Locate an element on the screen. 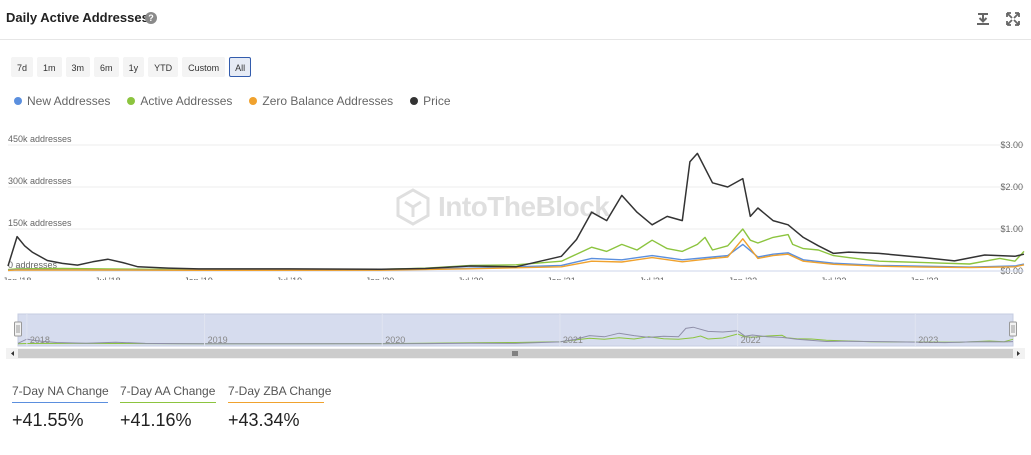 This screenshot has width=1031, height=455. kpi-card: 7-Day AA Change +41.16% is located at coordinates (168, 407).